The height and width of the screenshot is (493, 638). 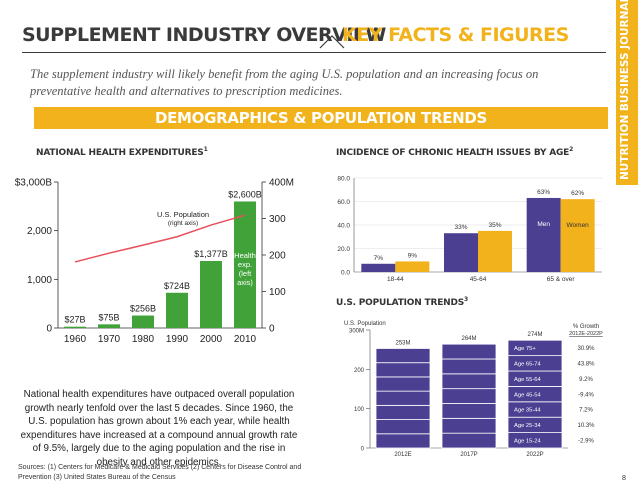 I want to click on bar-value-label: $2,600B, so click(x=245, y=194).